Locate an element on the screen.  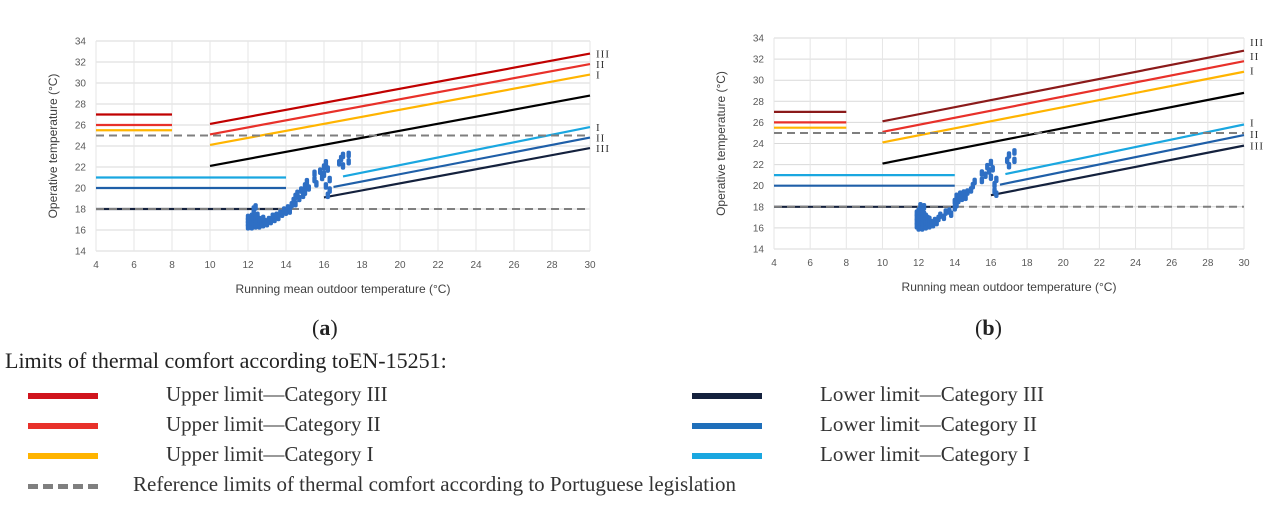
chart-b-ytick-label: 14 is located at coordinates (759, 250).